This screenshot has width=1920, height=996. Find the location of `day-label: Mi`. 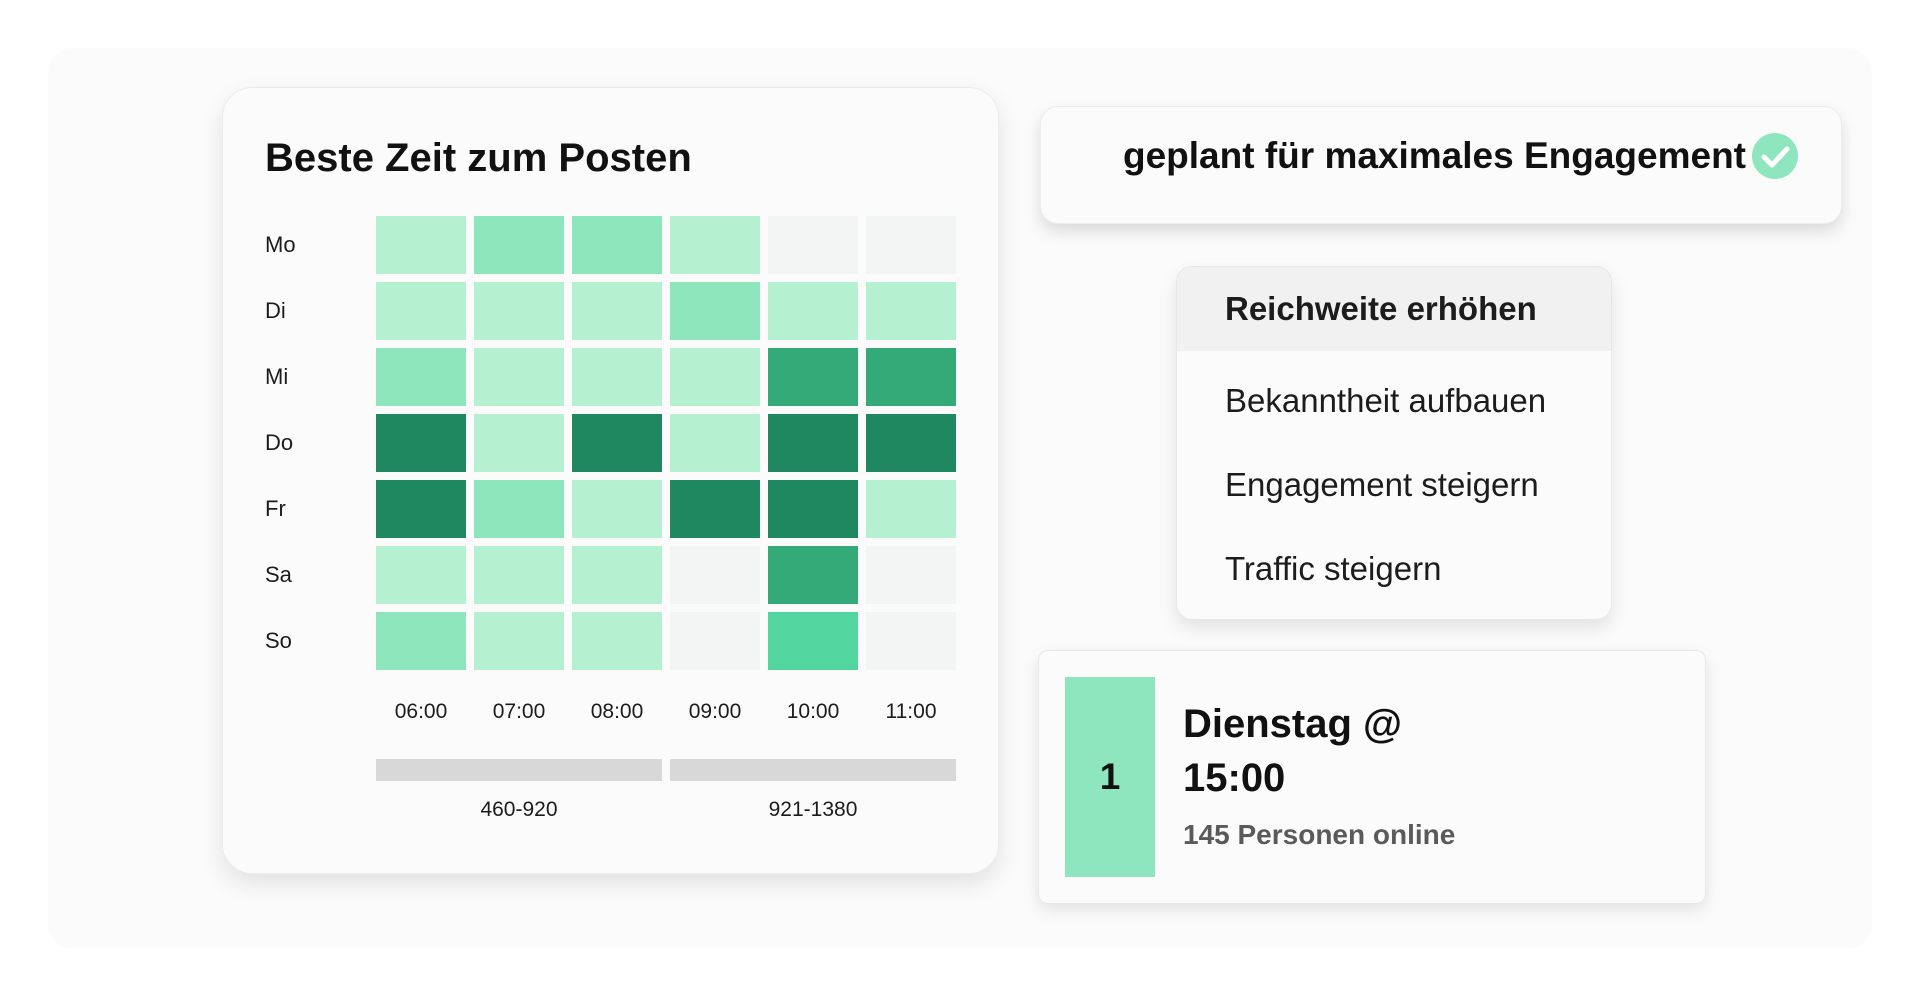

day-label: Mi is located at coordinates (277, 376).